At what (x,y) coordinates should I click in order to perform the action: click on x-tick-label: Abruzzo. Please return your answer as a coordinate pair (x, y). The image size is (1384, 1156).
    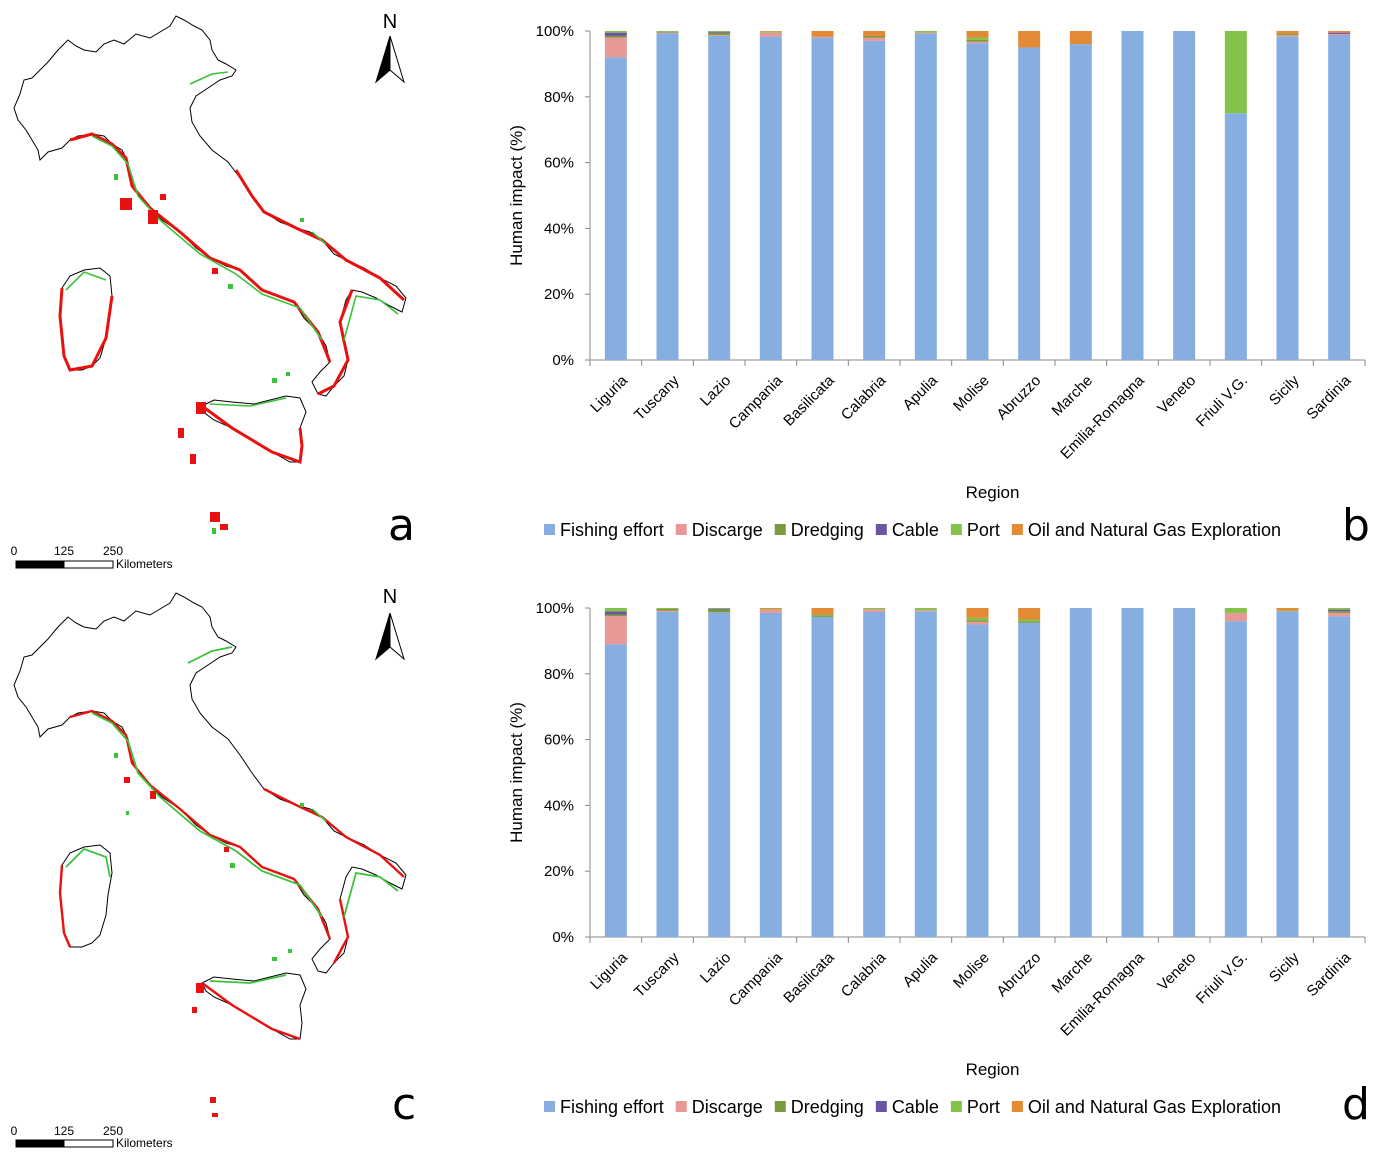
    Looking at the image, I should click on (1018, 974).